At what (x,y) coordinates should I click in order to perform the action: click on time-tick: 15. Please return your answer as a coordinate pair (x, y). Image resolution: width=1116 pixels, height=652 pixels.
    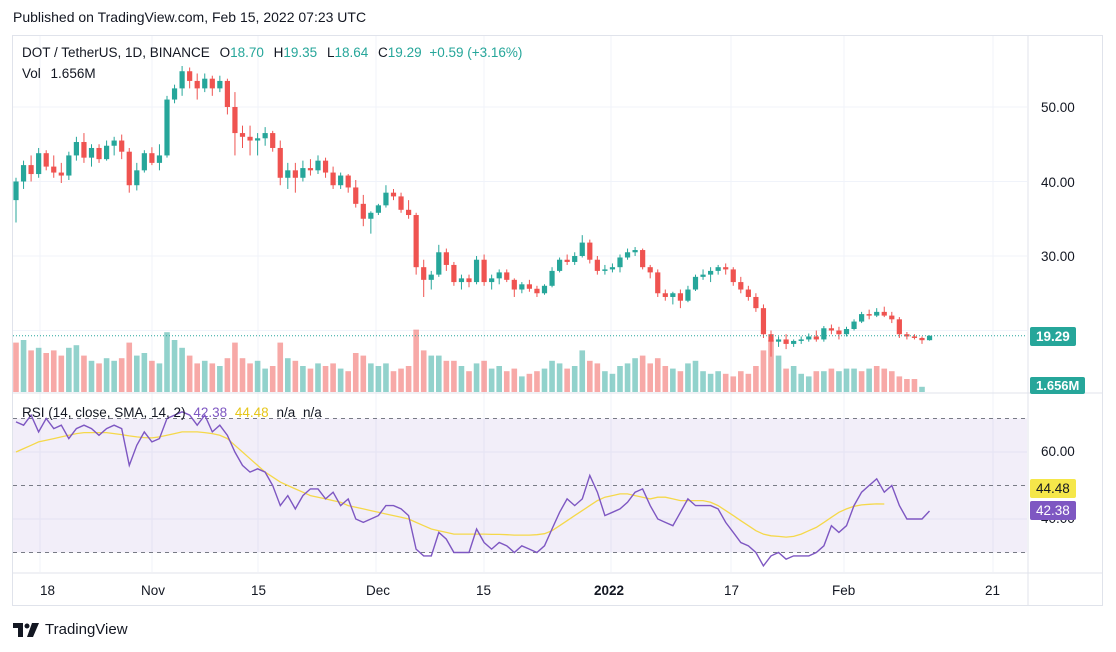
    Looking at the image, I should click on (259, 590).